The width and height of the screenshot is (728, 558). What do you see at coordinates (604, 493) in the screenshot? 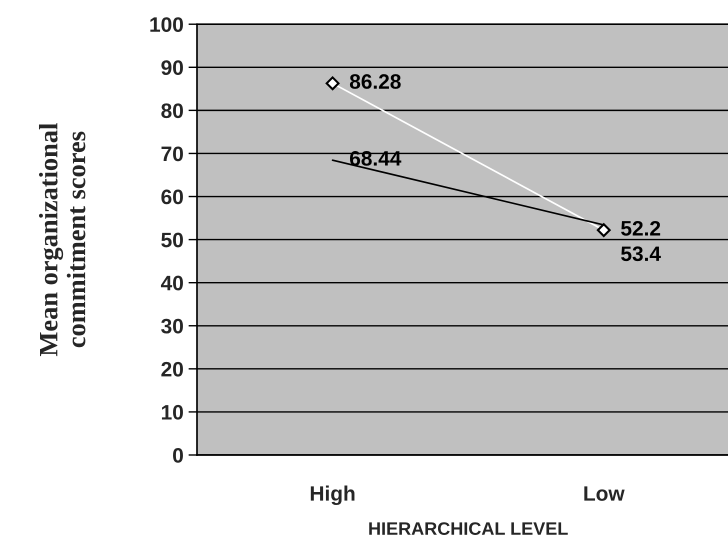
I see `x-tick-label: Low` at bounding box center [604, 493].